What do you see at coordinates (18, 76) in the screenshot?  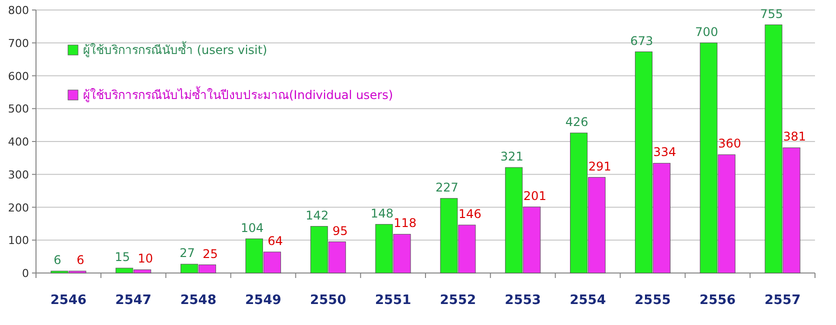 I see `y-tick-label: 600` at bounding box center [18, 76].